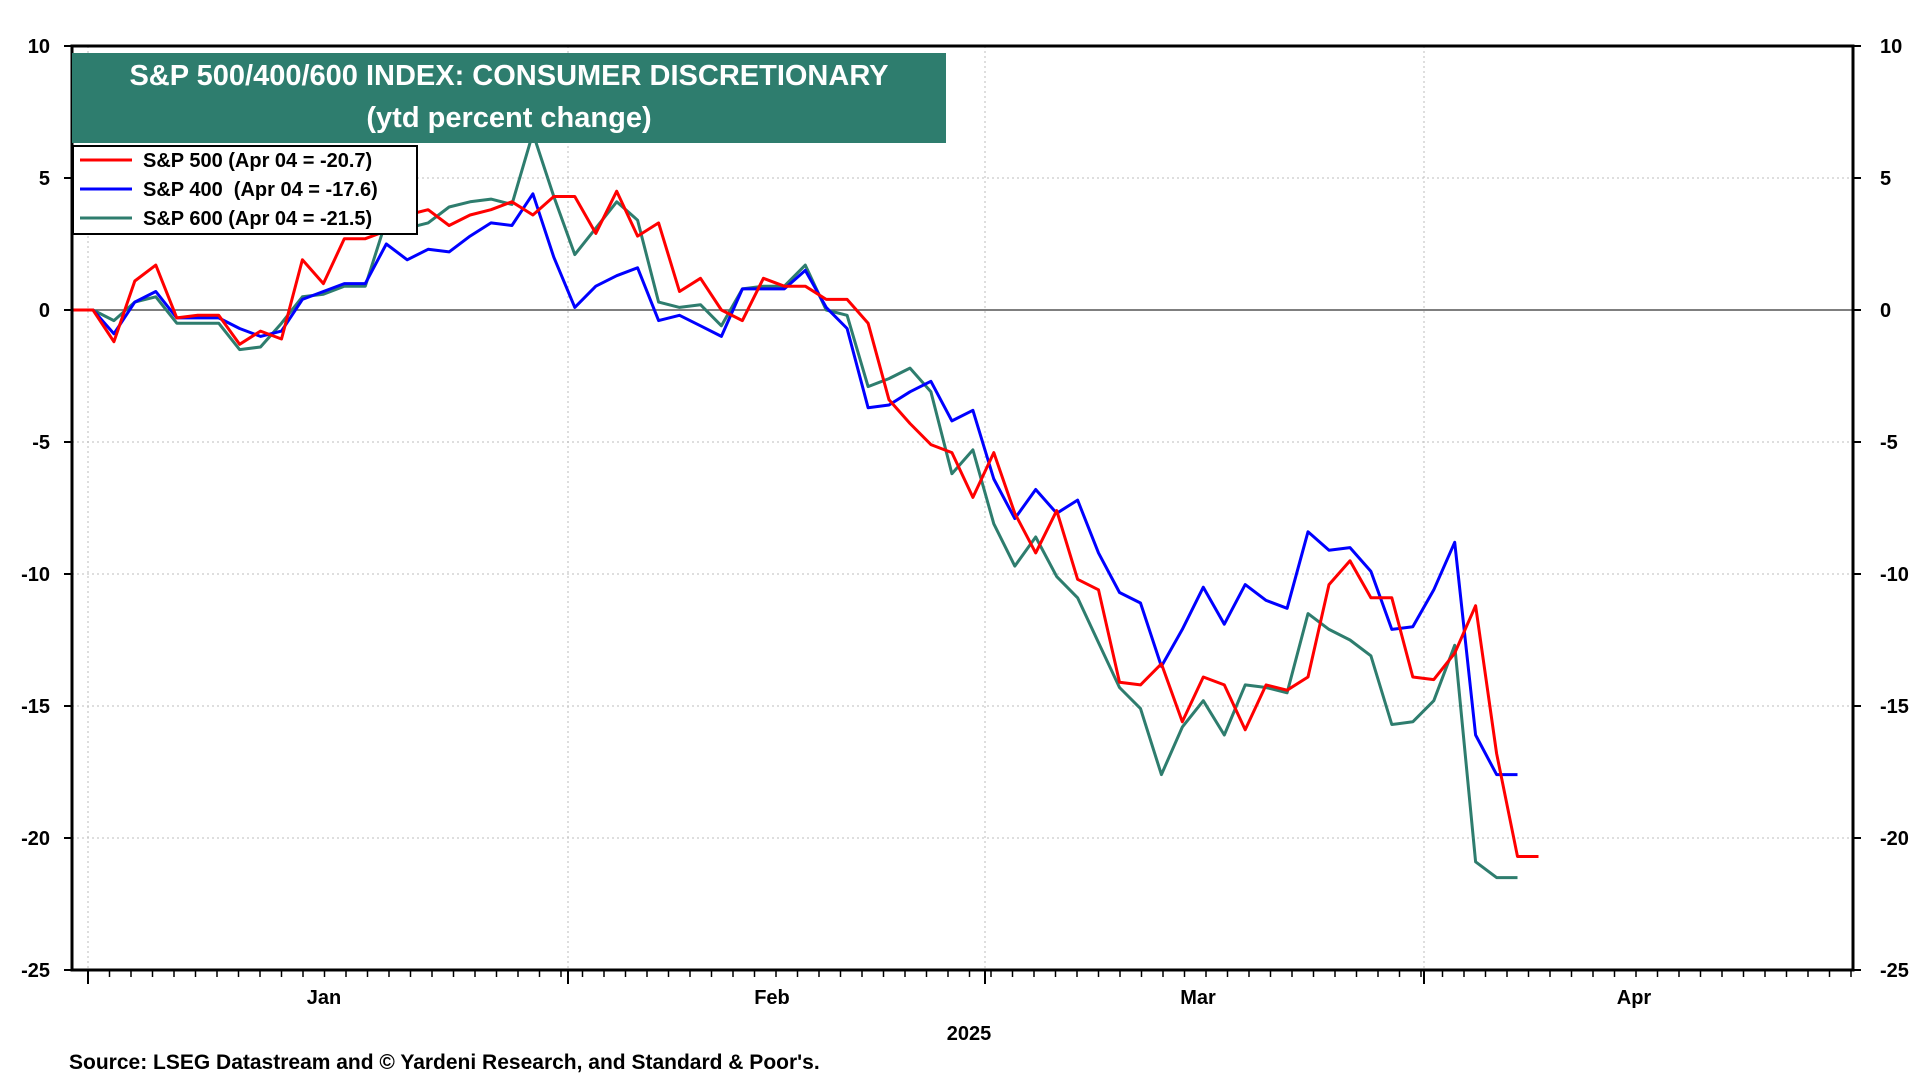 The image size is (1920, 1080). Describe the element at coordinates (257, 161) in the screenshot. I see `legend-label-sp500: S&P 500 (Apr 04 = -20.7)` at that location.